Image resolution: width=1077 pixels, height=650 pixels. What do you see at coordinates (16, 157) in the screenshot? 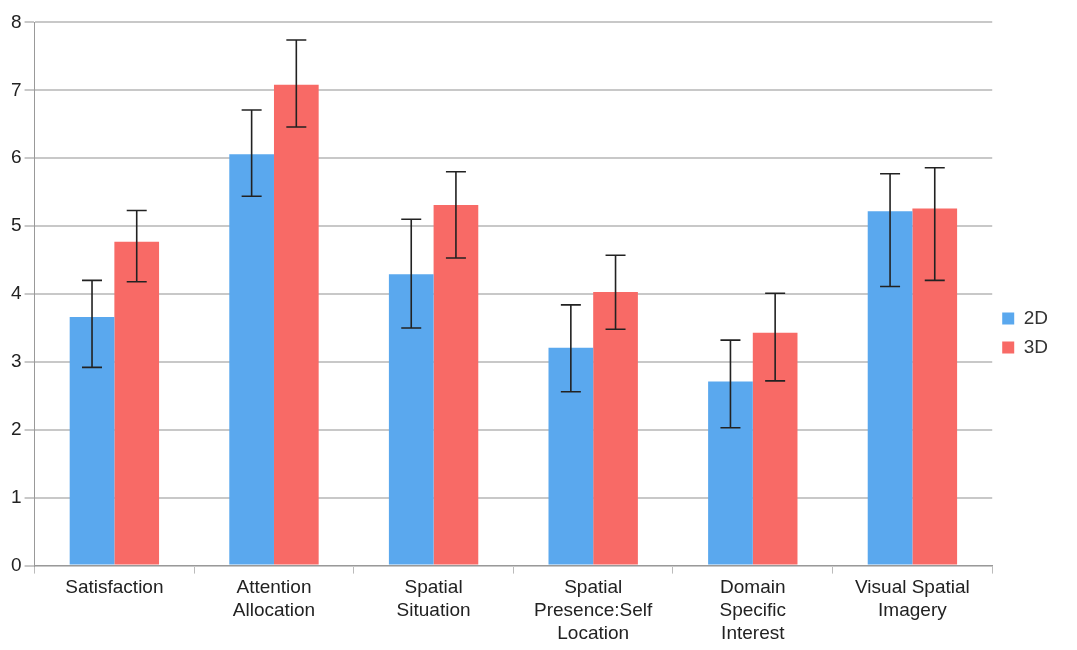
I see `y-tick-label: 6` at bounding box center [16, 157].